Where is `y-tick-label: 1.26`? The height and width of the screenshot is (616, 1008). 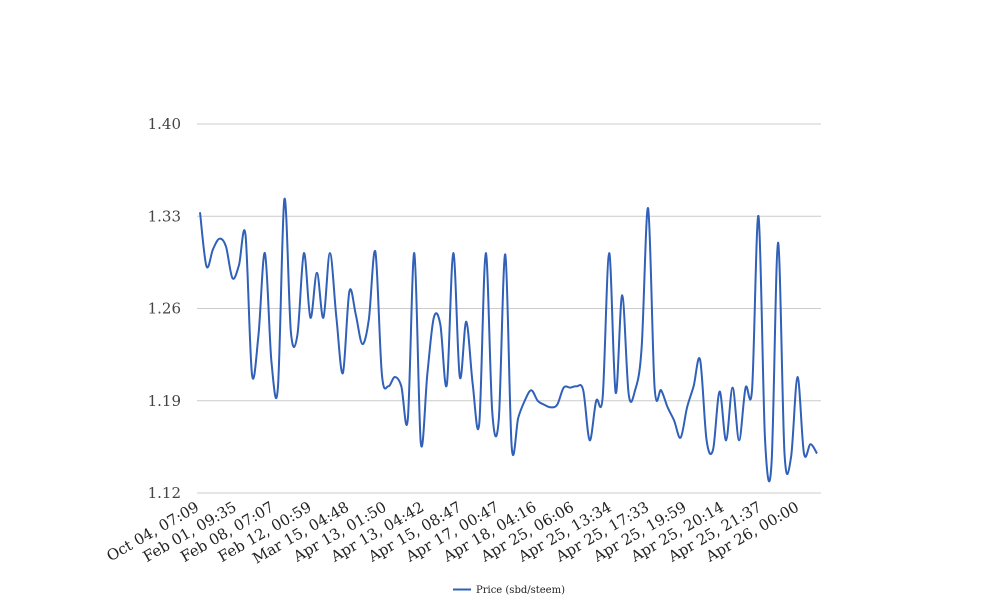 y-tick-label: 1.26 is located at coordinates (164, 309).